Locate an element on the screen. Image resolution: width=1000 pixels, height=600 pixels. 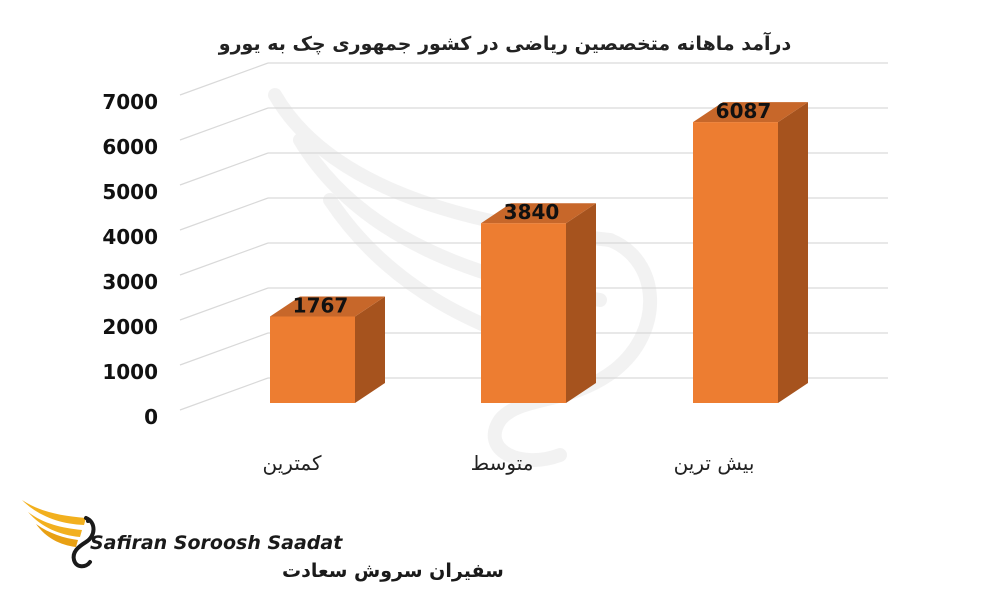
y-tick-label: 2000 is located at coordinates (130, 327).